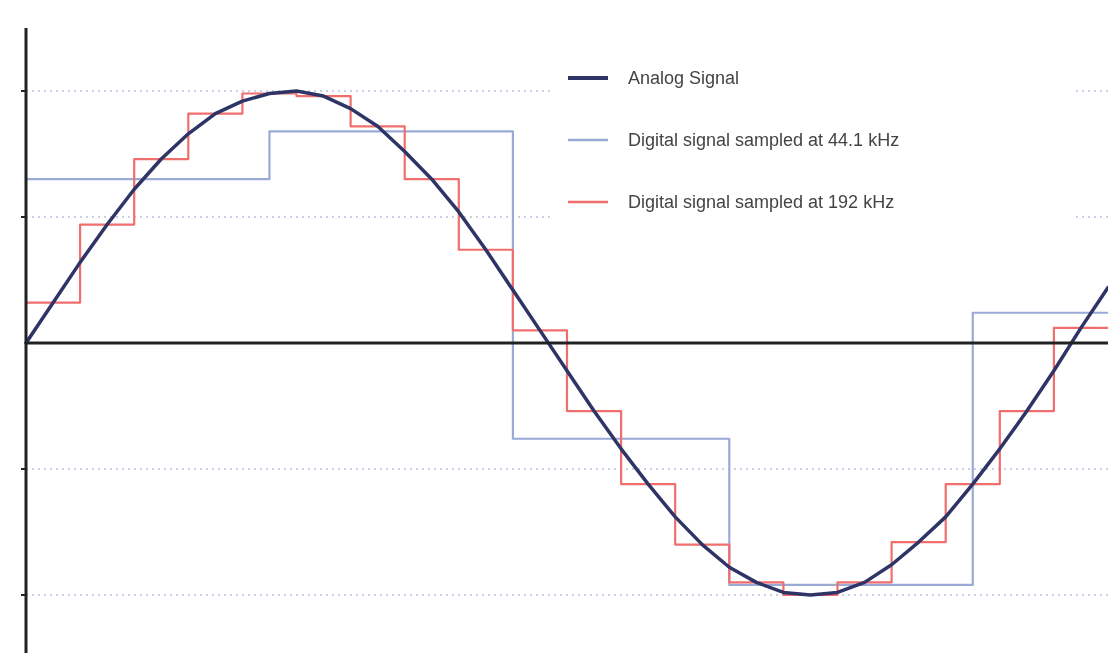 The width and height of the screenshot is (1117, 672). What do you see at coordinates (684, 78) in the screenshot?
I see `legend-label: Analog Signal` at bounding box center [684, 78].